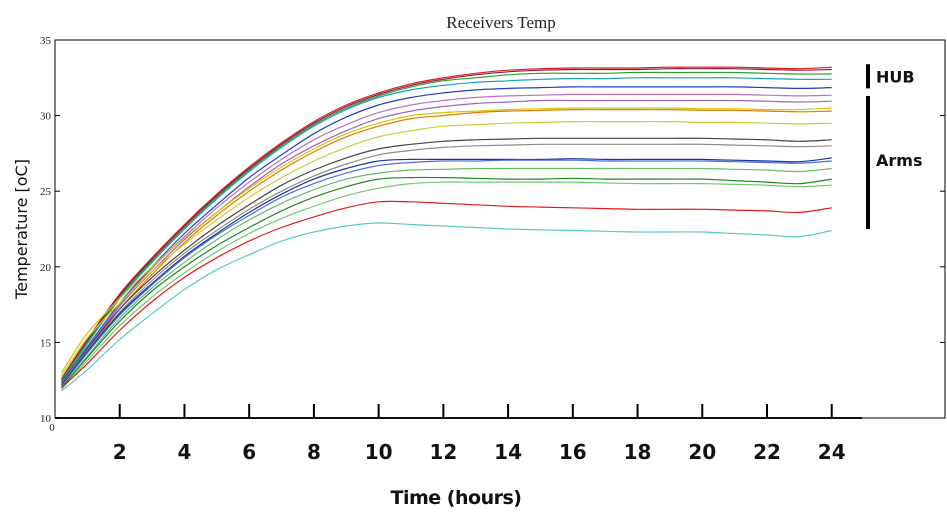 The width and height of the screenshot is (947, 515). What do you see at coordinates (638, 452) in the screenshot?
I see `x-tick-label: 18` at bounding box center [638, 452].